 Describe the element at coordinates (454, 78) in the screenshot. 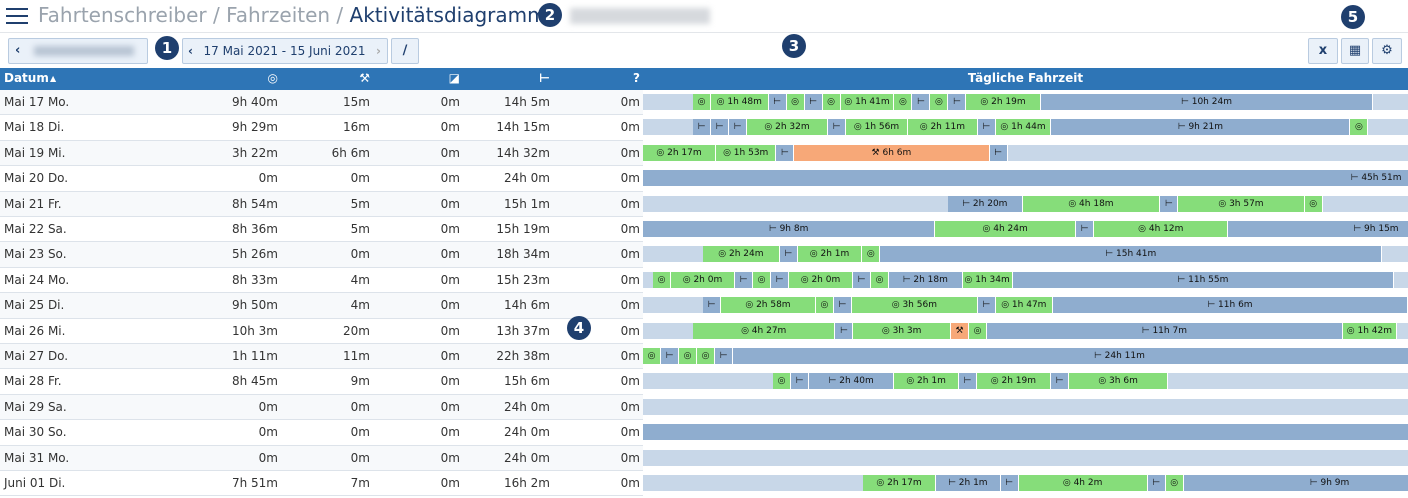

I see `column-header: ◪` at that location.